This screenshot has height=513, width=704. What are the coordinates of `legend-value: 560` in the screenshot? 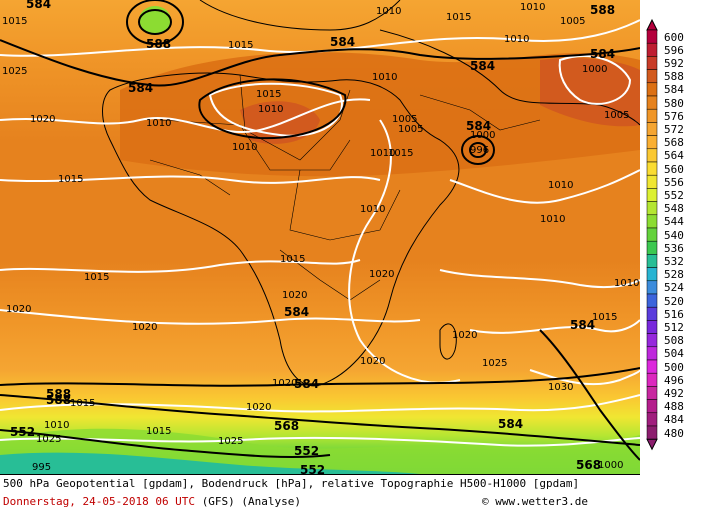 It's located at (674, 169).